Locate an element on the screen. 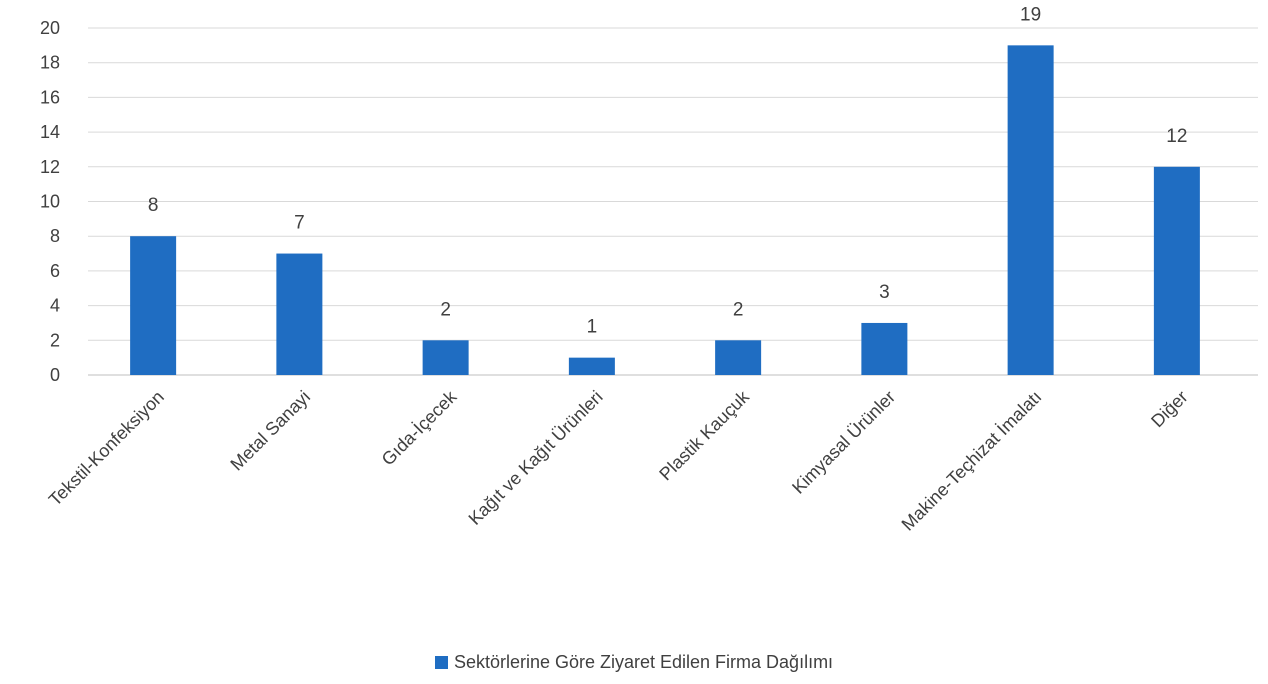 This screenshot has height=684, width=1268. x-tick-label: Kimyasal Ürünler is located at coordinates (843, 442).